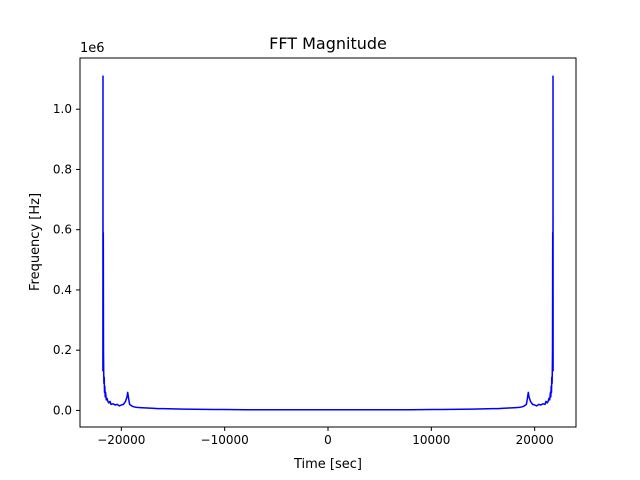 This screenshot has height=480, width=640. Describe the element at coordinates (431, 440) in the screenshot. I see `x-tick-label: 10000` at that location.